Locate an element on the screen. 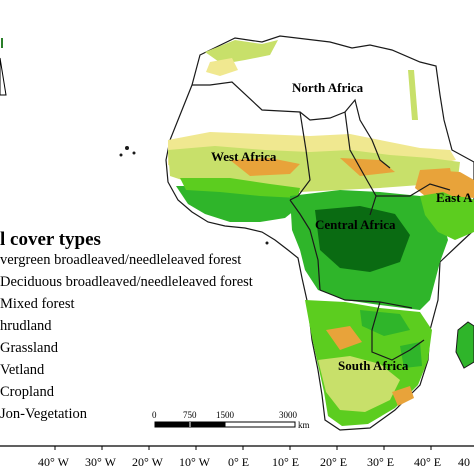 This screenshot has height=474, width=474. scale-unit: km is located at coordinates (304, 425).